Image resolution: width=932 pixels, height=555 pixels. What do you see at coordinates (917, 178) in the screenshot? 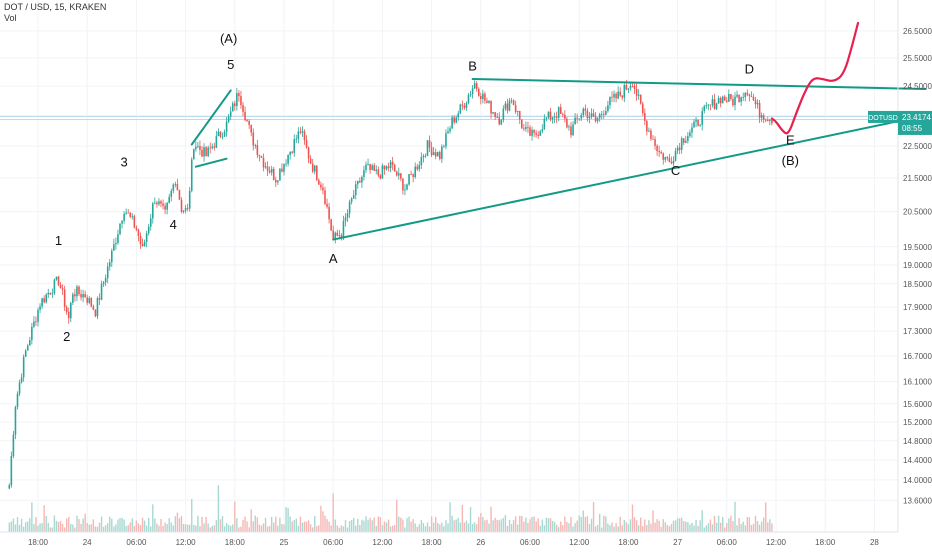
I see `y-tick-label: 21.5000` at bounding box center [917, 178].